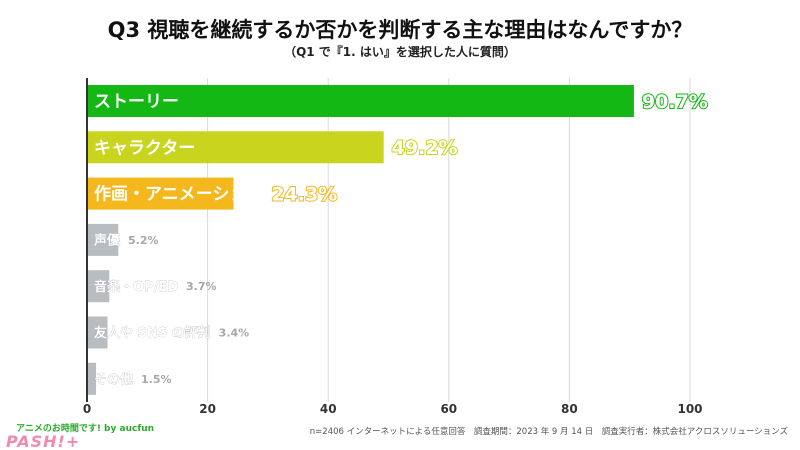 The image size is (800, 450). Describe the element at coordinates (328, 409) in the screenshot. I see `x-tick-label: 40` at that location.